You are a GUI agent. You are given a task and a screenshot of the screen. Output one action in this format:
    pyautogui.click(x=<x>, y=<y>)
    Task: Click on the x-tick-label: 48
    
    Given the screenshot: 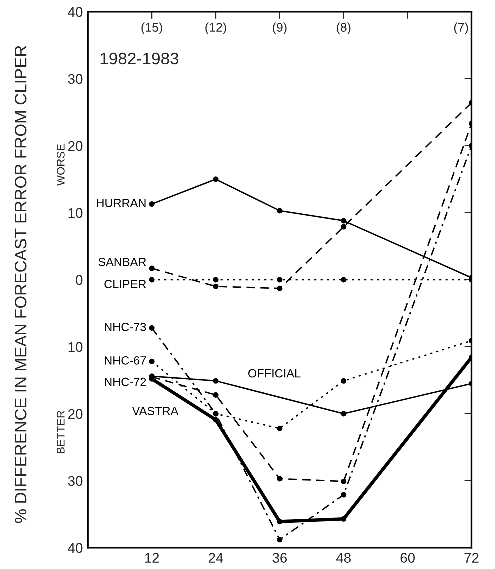 What is the action you would take?
    pyautogui.click(x=343, y=558)
    